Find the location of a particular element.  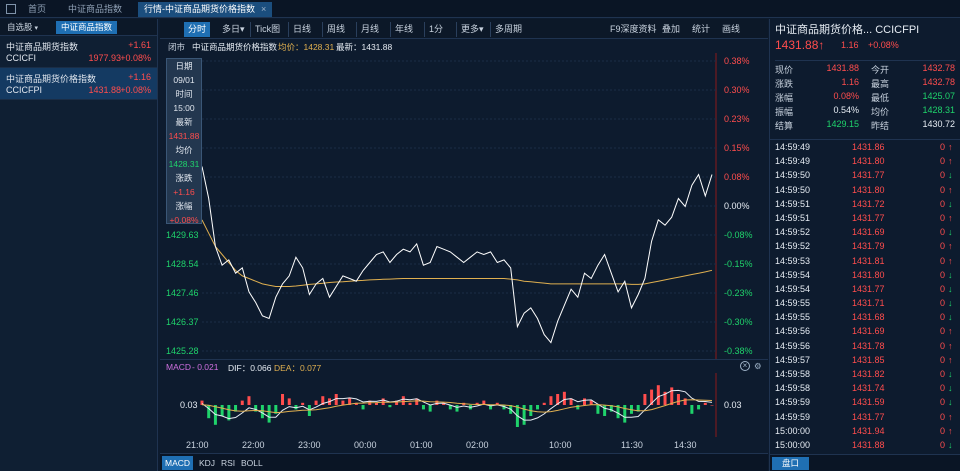

quote-pct: +0.08% is located at coordinates (883, 45).